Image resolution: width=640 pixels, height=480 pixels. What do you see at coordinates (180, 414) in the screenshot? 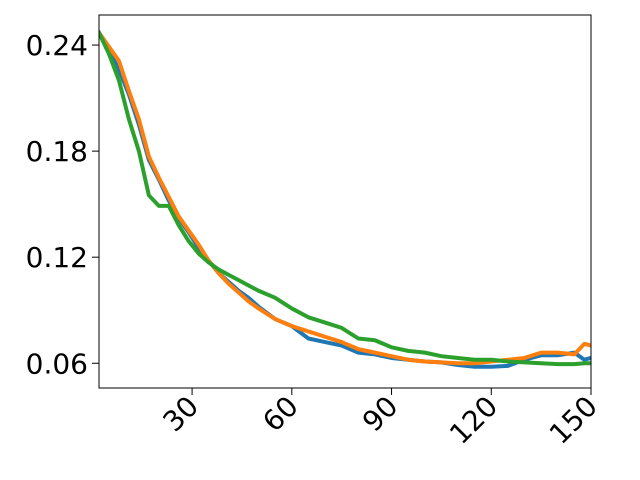
I see `x-tick-label: 30` at bounding box center [180, 414].